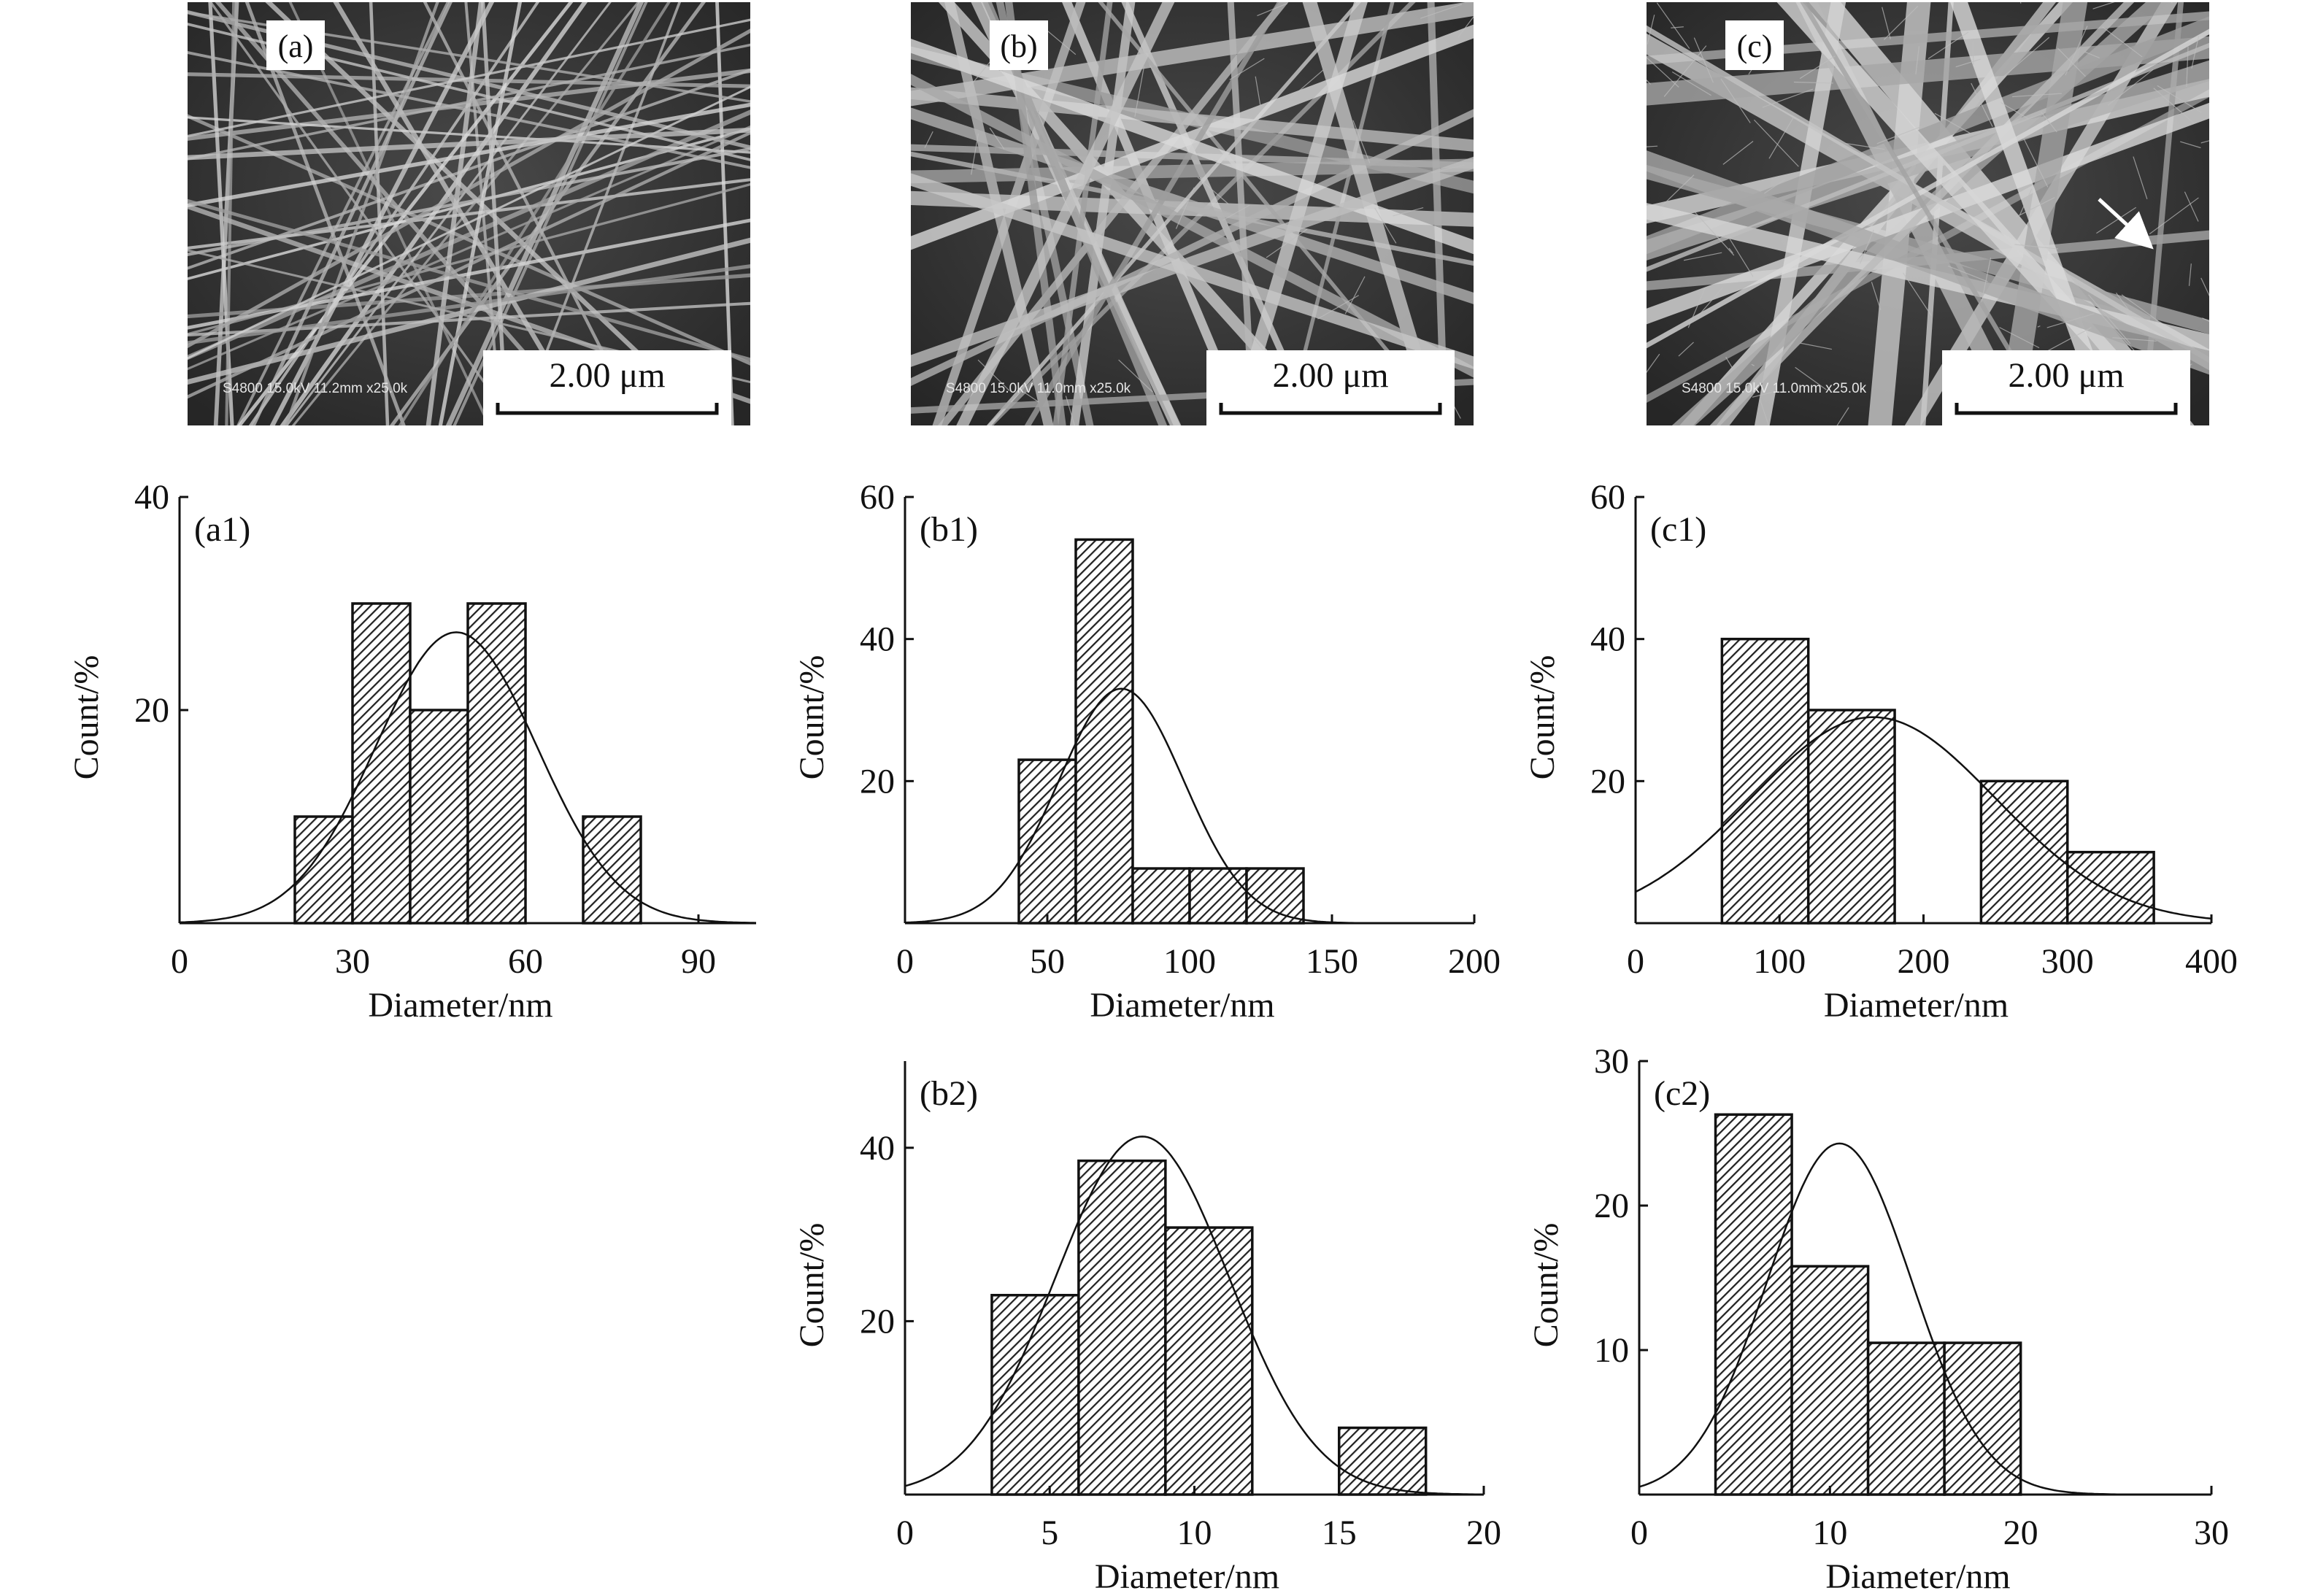 The height and width of the screenshot is (1596, 2299). Describe the element at coordinates (1340, 1533) in the screenshot. I see `x-tick-label: 15` at that location.